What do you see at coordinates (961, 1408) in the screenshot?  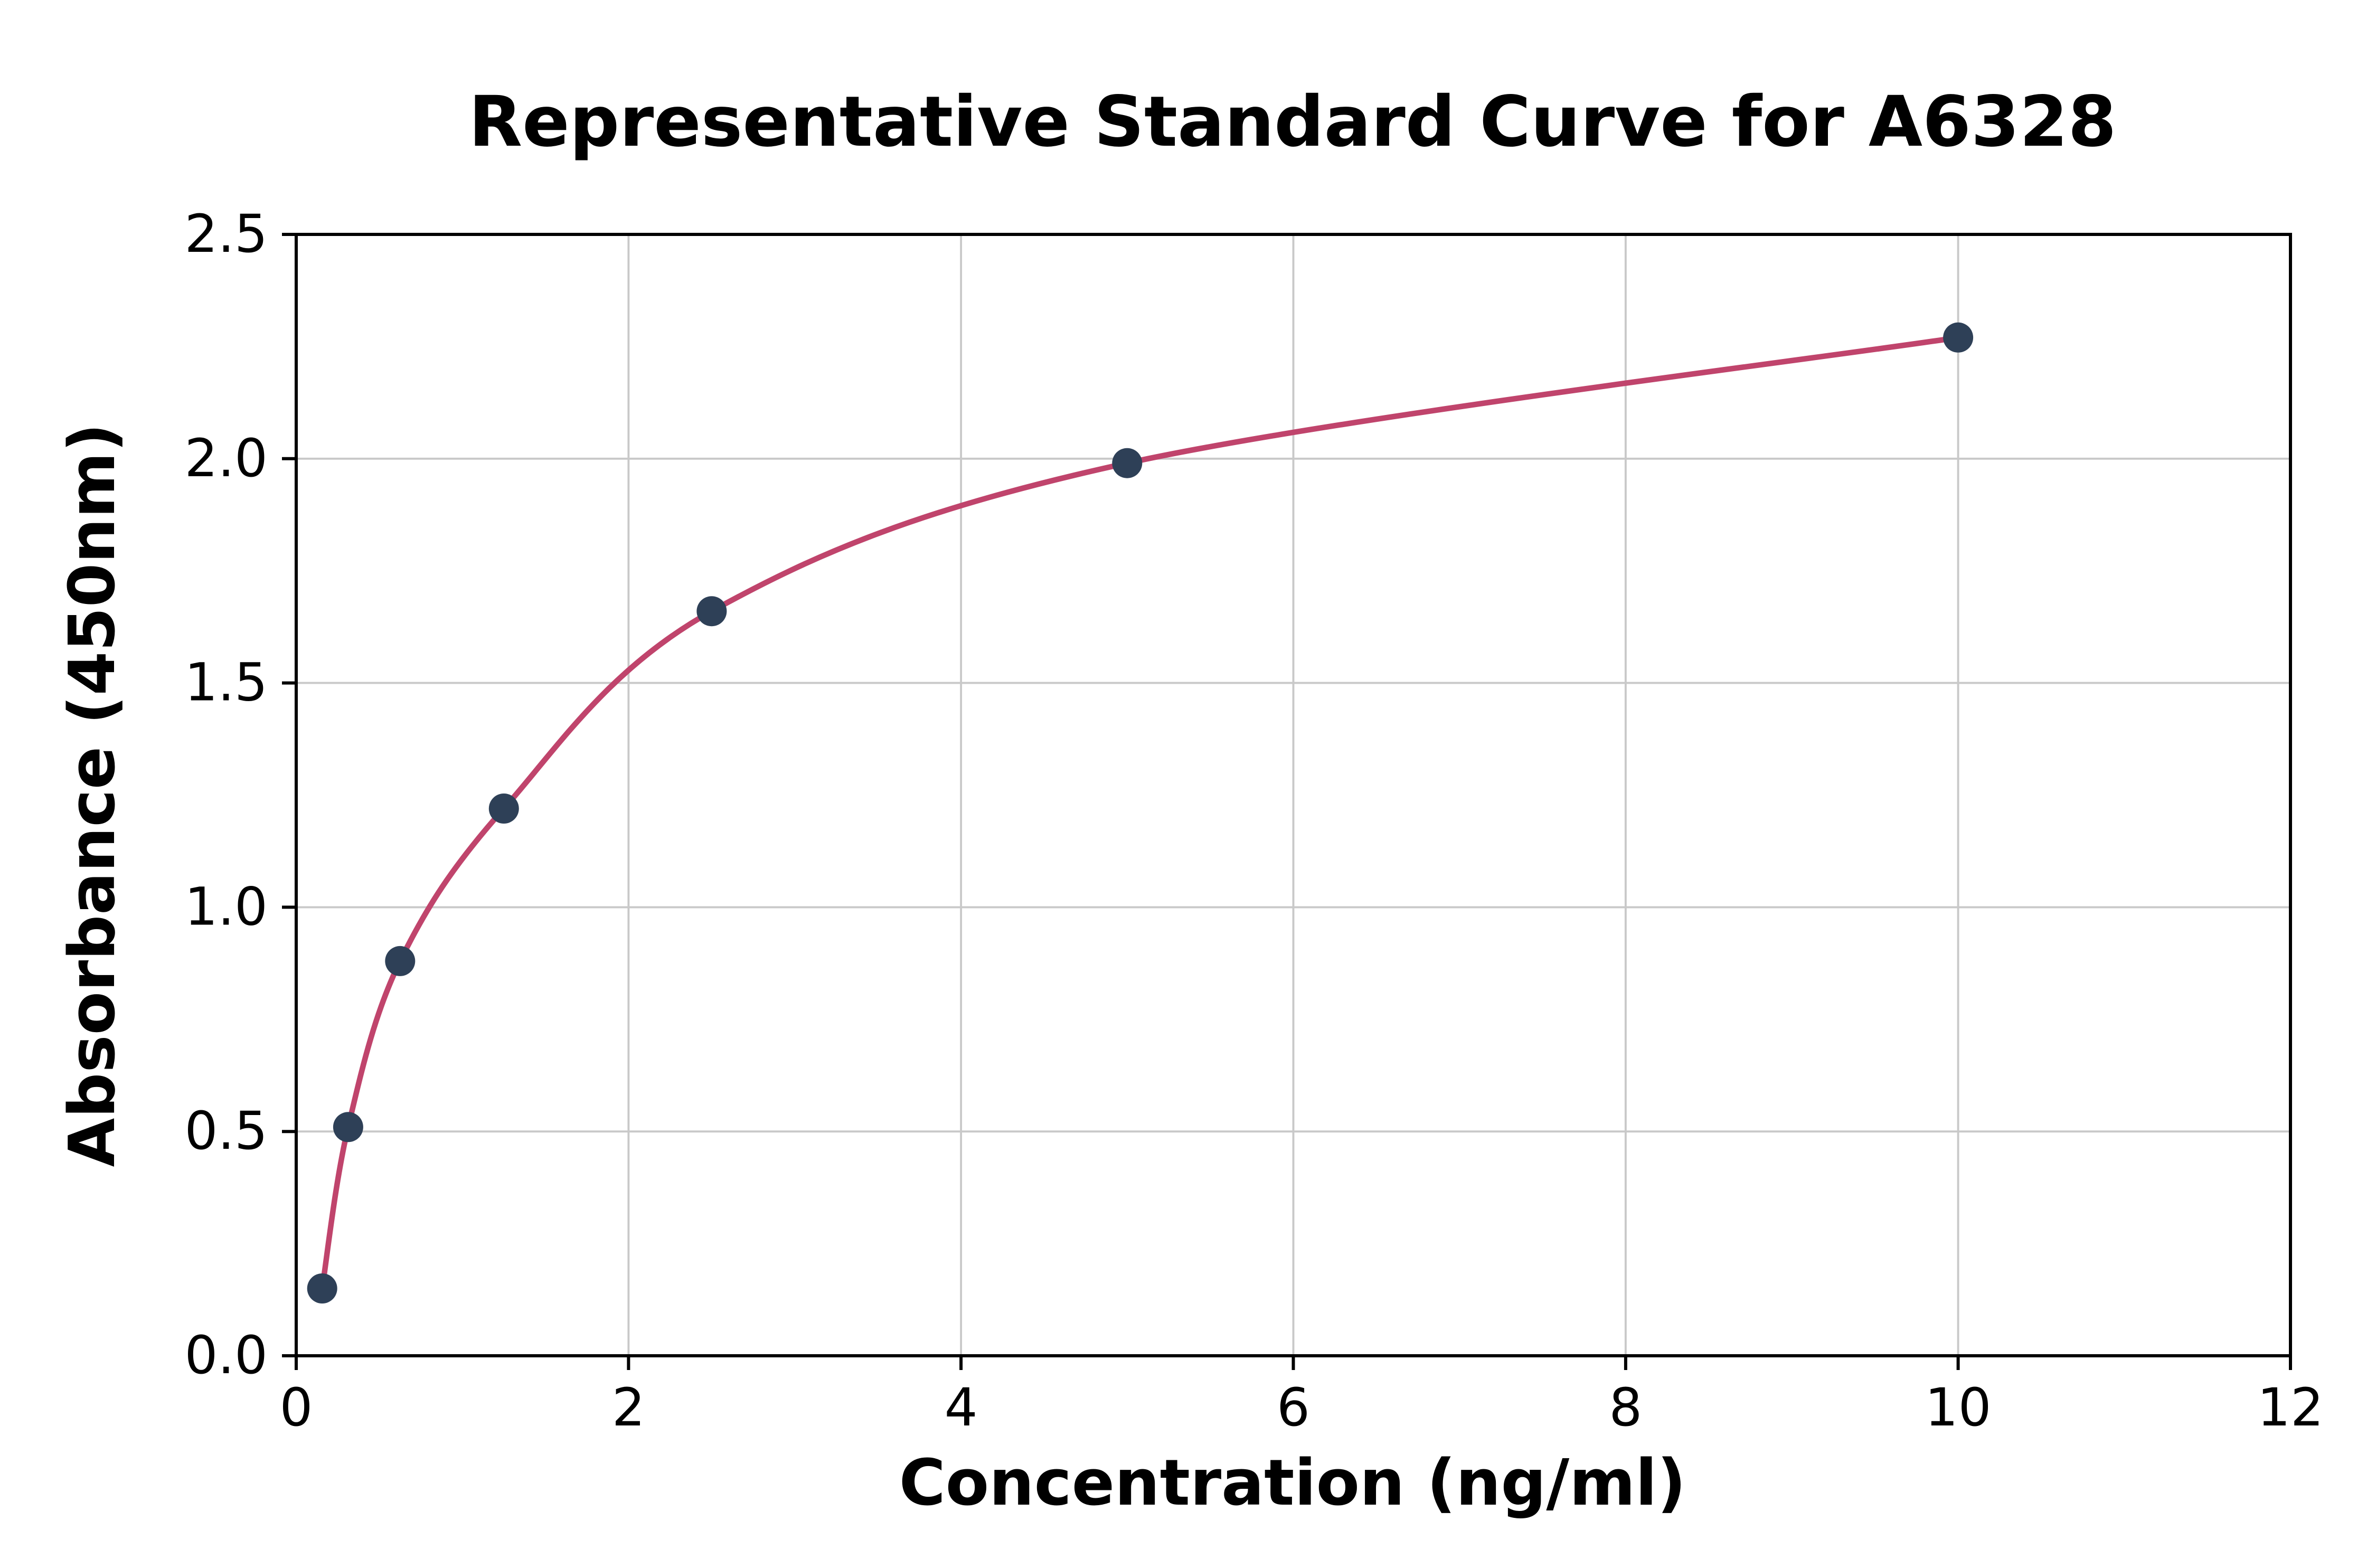 I see `x-tick-label: 4` at bounding box center [961, 1408].